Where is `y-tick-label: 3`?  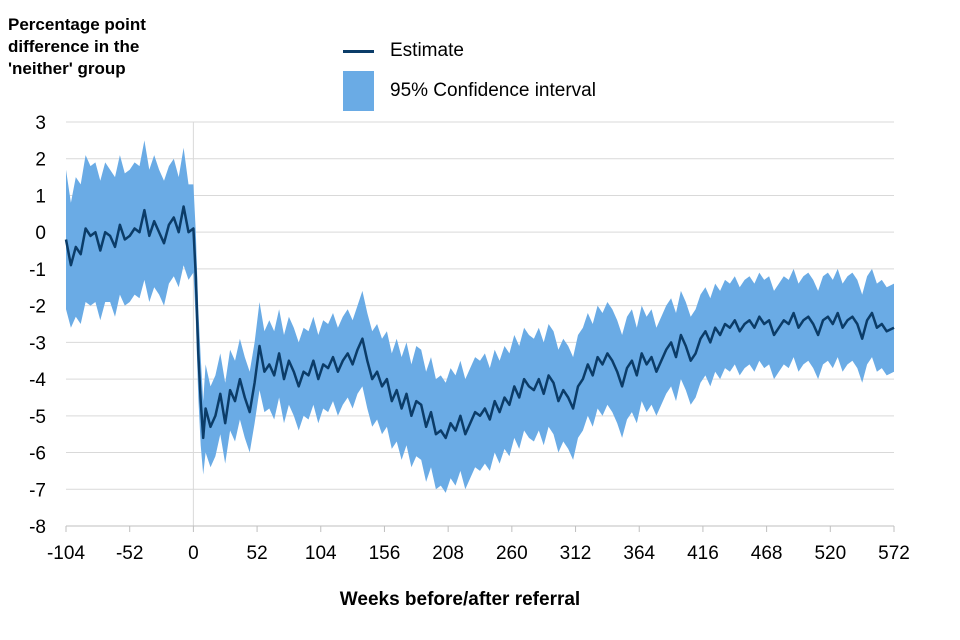
y-tick-label: 3 is located at coordinates (40, 123).